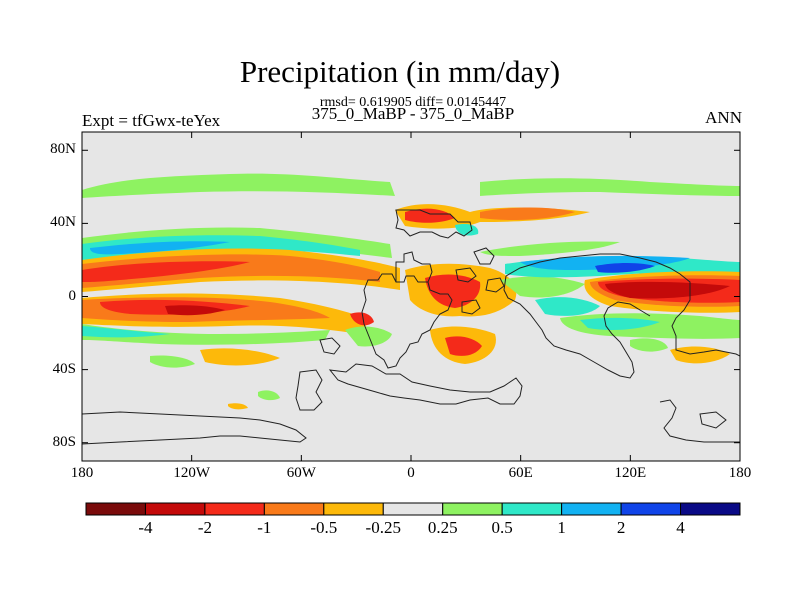  I want to click on field-eastdry-darkred, so click(667, 290).